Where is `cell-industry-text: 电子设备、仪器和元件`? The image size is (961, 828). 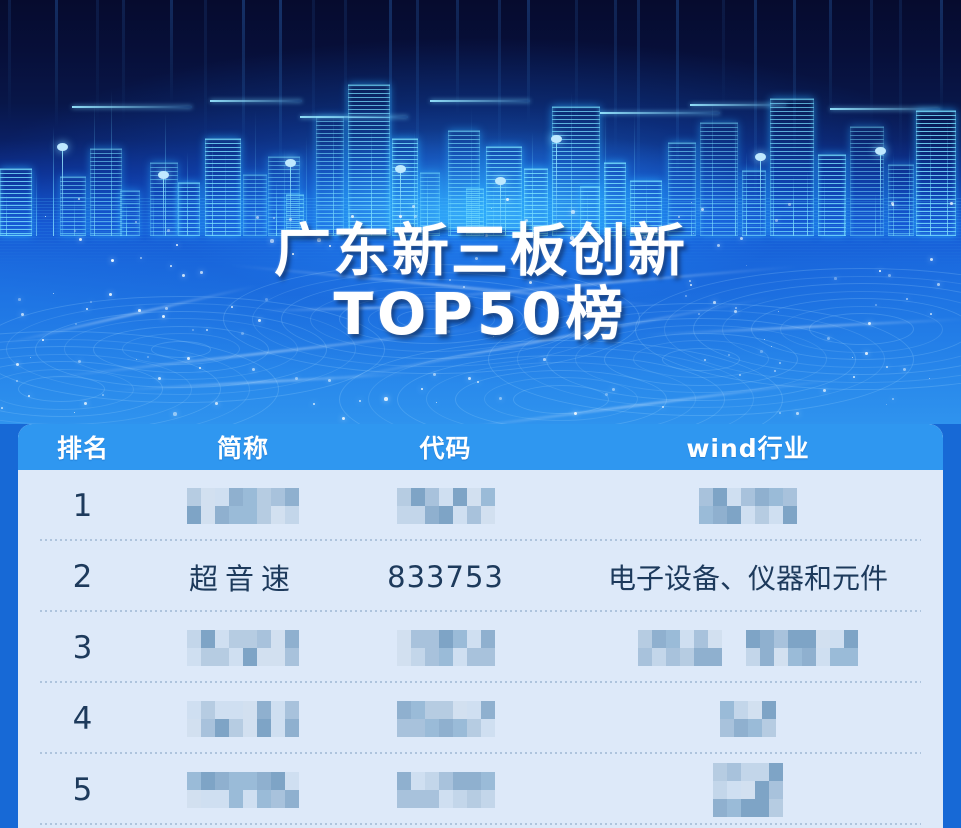
cell-industry-text: 电子设备、仪器和元件 is located at coordinates (747, 578).